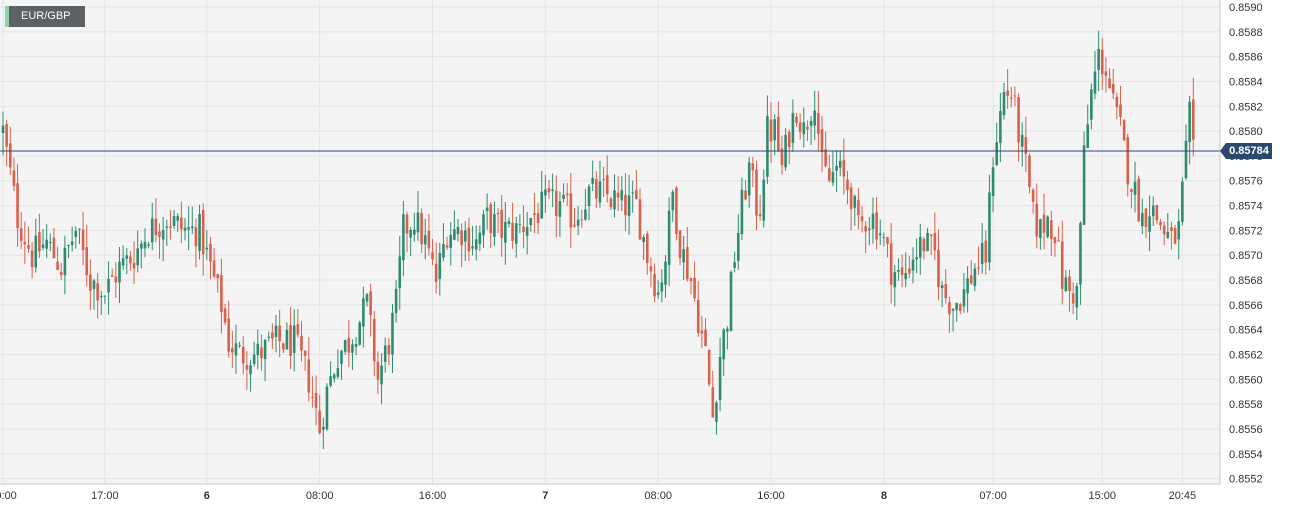 The height and width of the screenshot is (509, 1292). Describe the element at coordinates (884, 496) in the screenshot. I see `x-tick-label: 8` at that location.